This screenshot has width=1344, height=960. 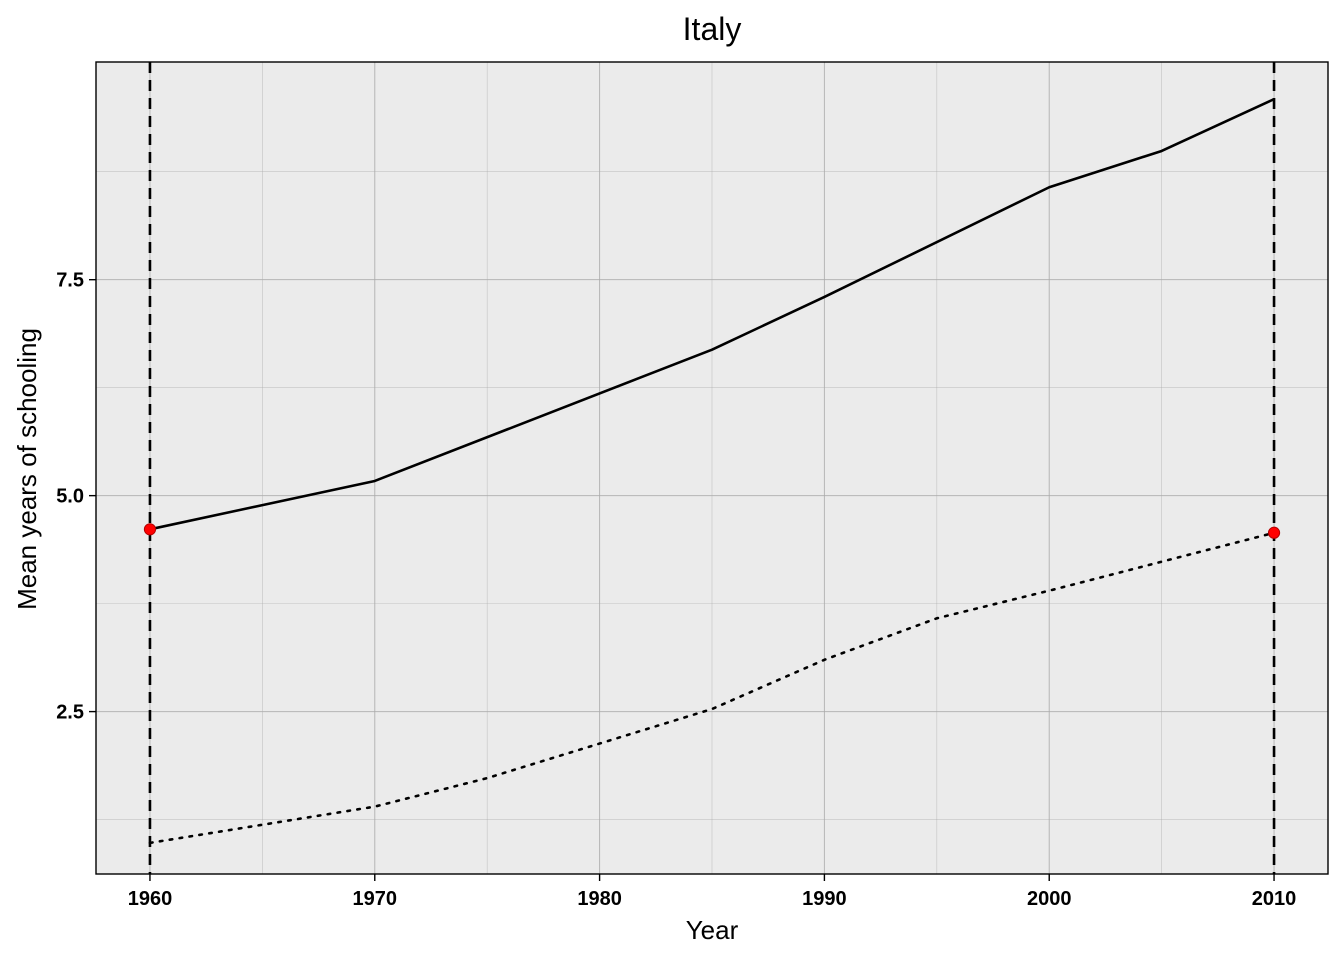 What do you see at coordinates (712, 930) in the screenshot?
I see `x-axis-title: Year` at bounding box center [712, 930].